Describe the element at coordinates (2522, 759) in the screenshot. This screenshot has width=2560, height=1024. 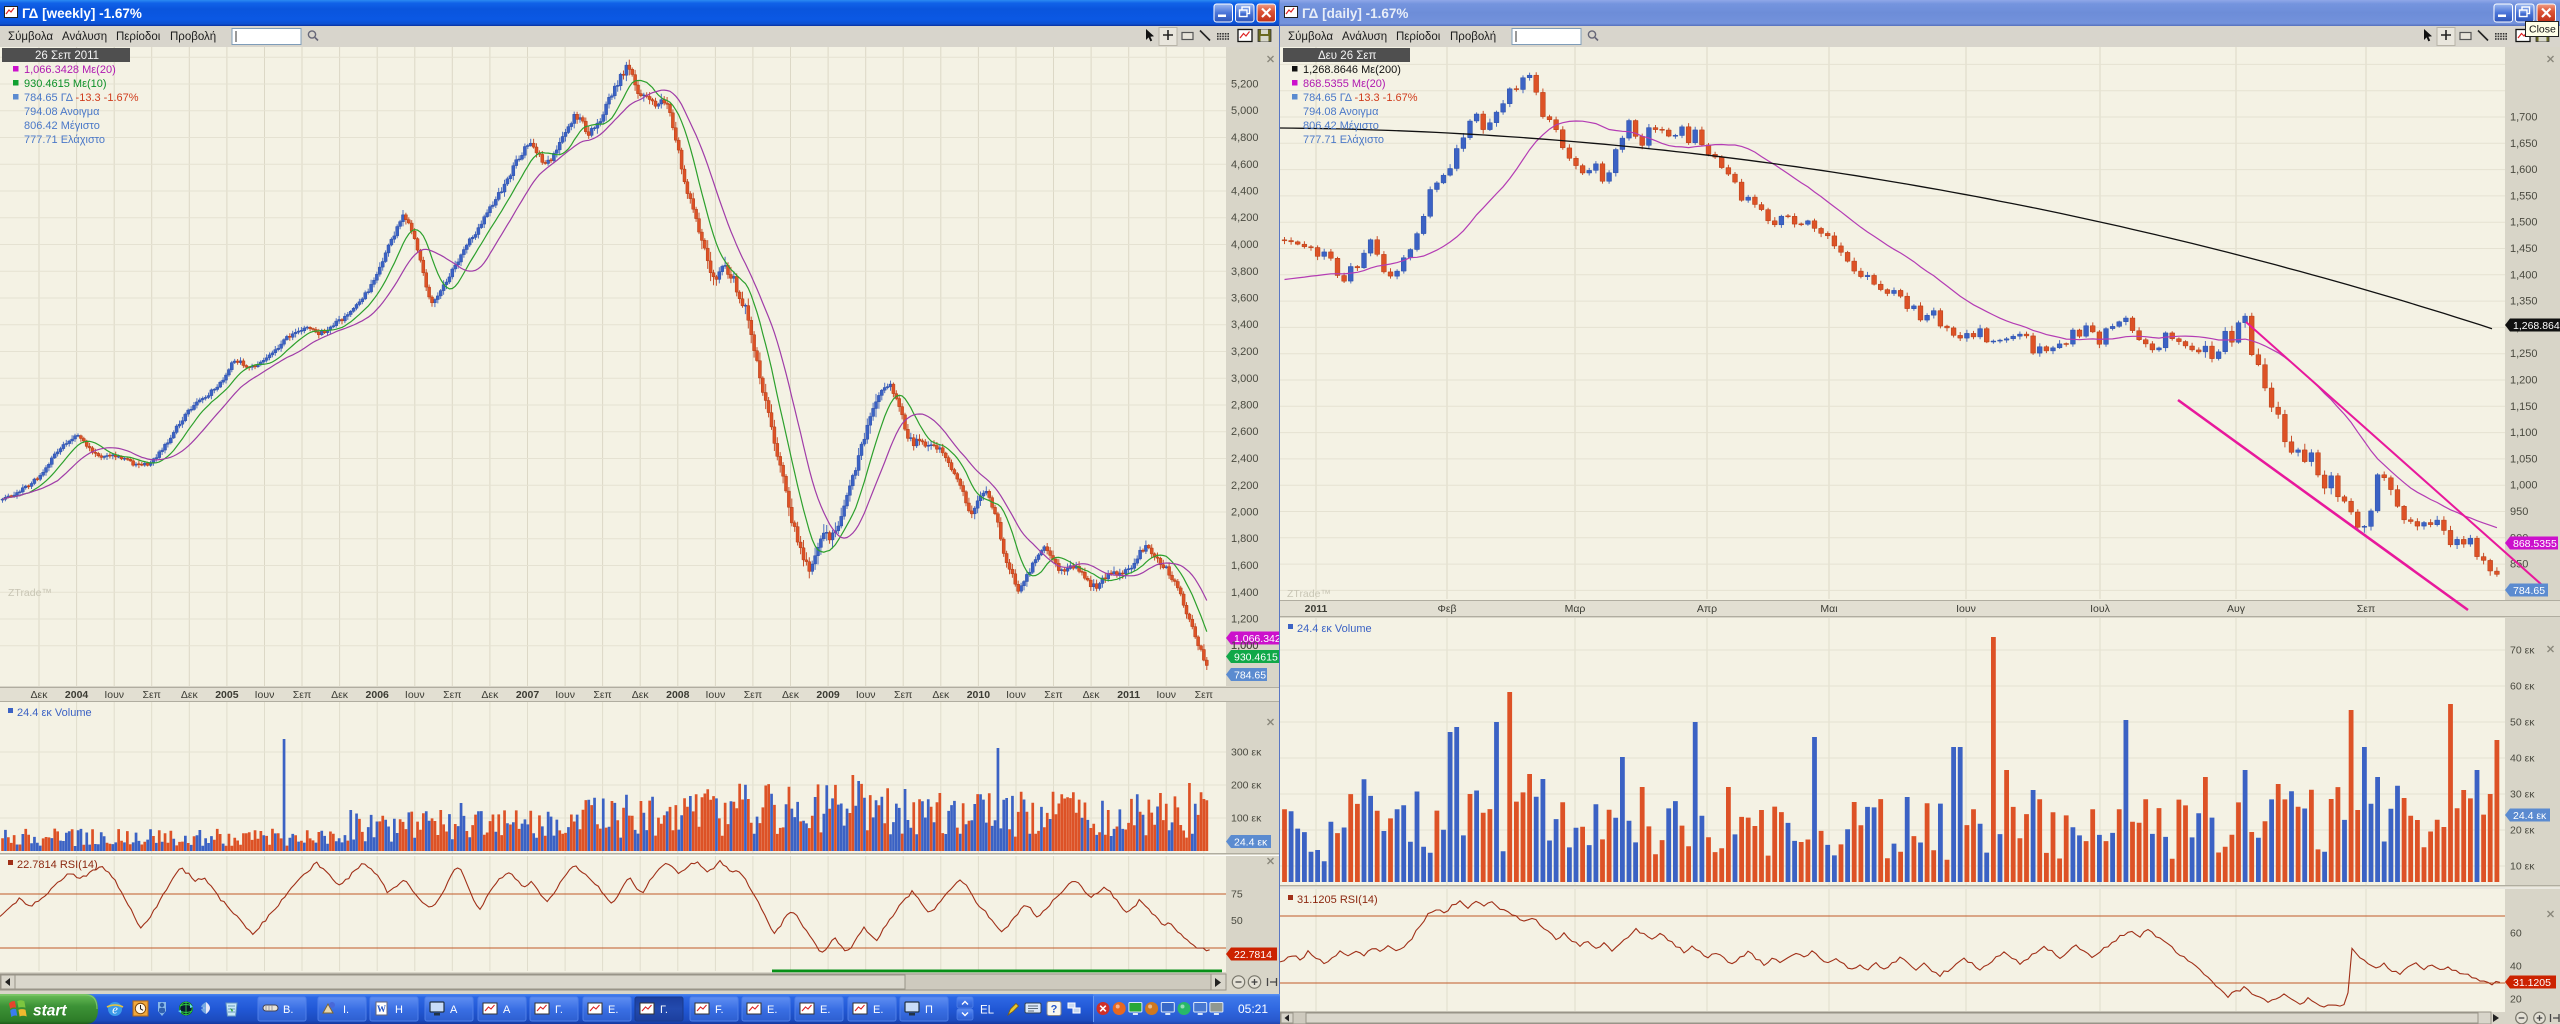
I see `svg-text: 40 εκ` at that location.